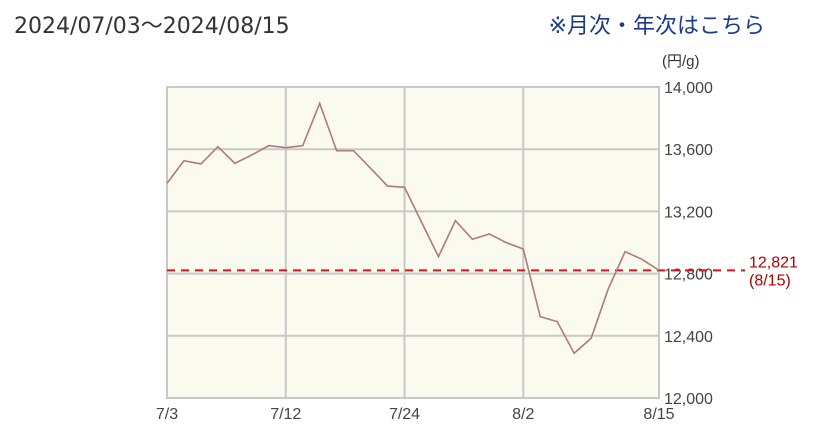 This screenshot has width=840, height=444. Describe the element at coordinates (523, 414) in the screenshot. I see `x-tick-label: 8/2` at that location.